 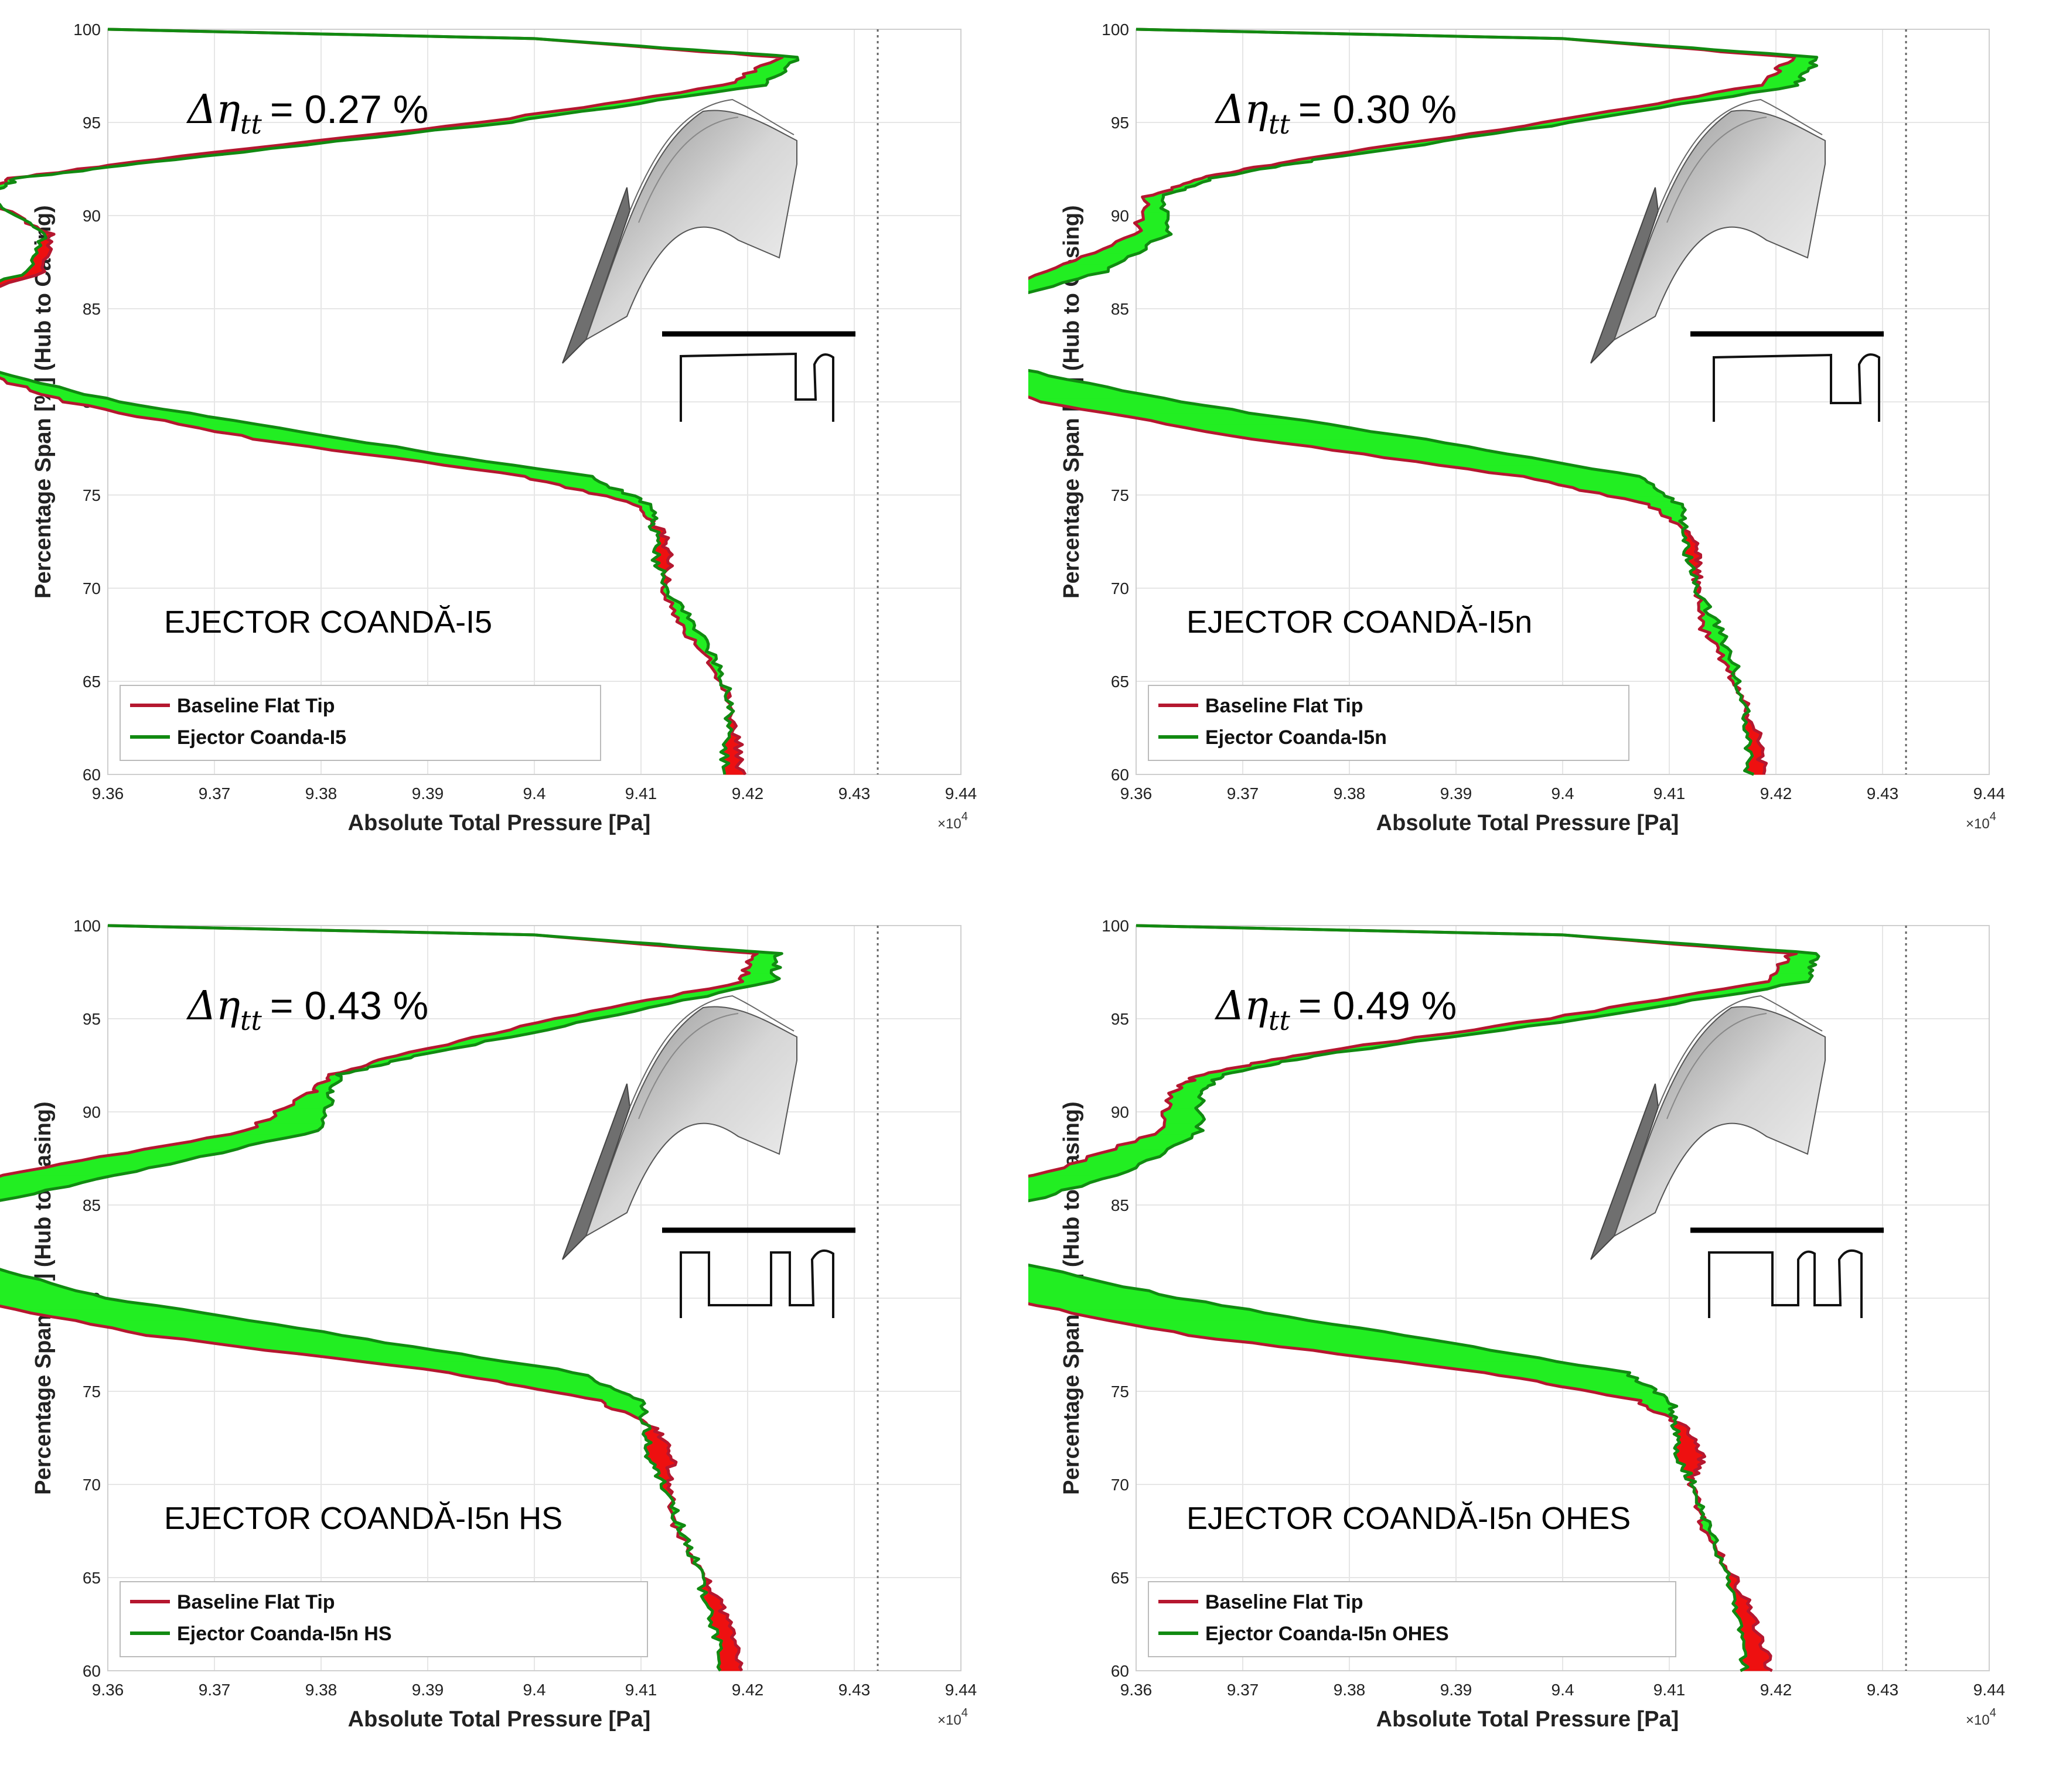 What do you see at coordinates (534, 793) in the screenshot?
I see `x-tick-label: 9.4` at bounding box center [534, 793].